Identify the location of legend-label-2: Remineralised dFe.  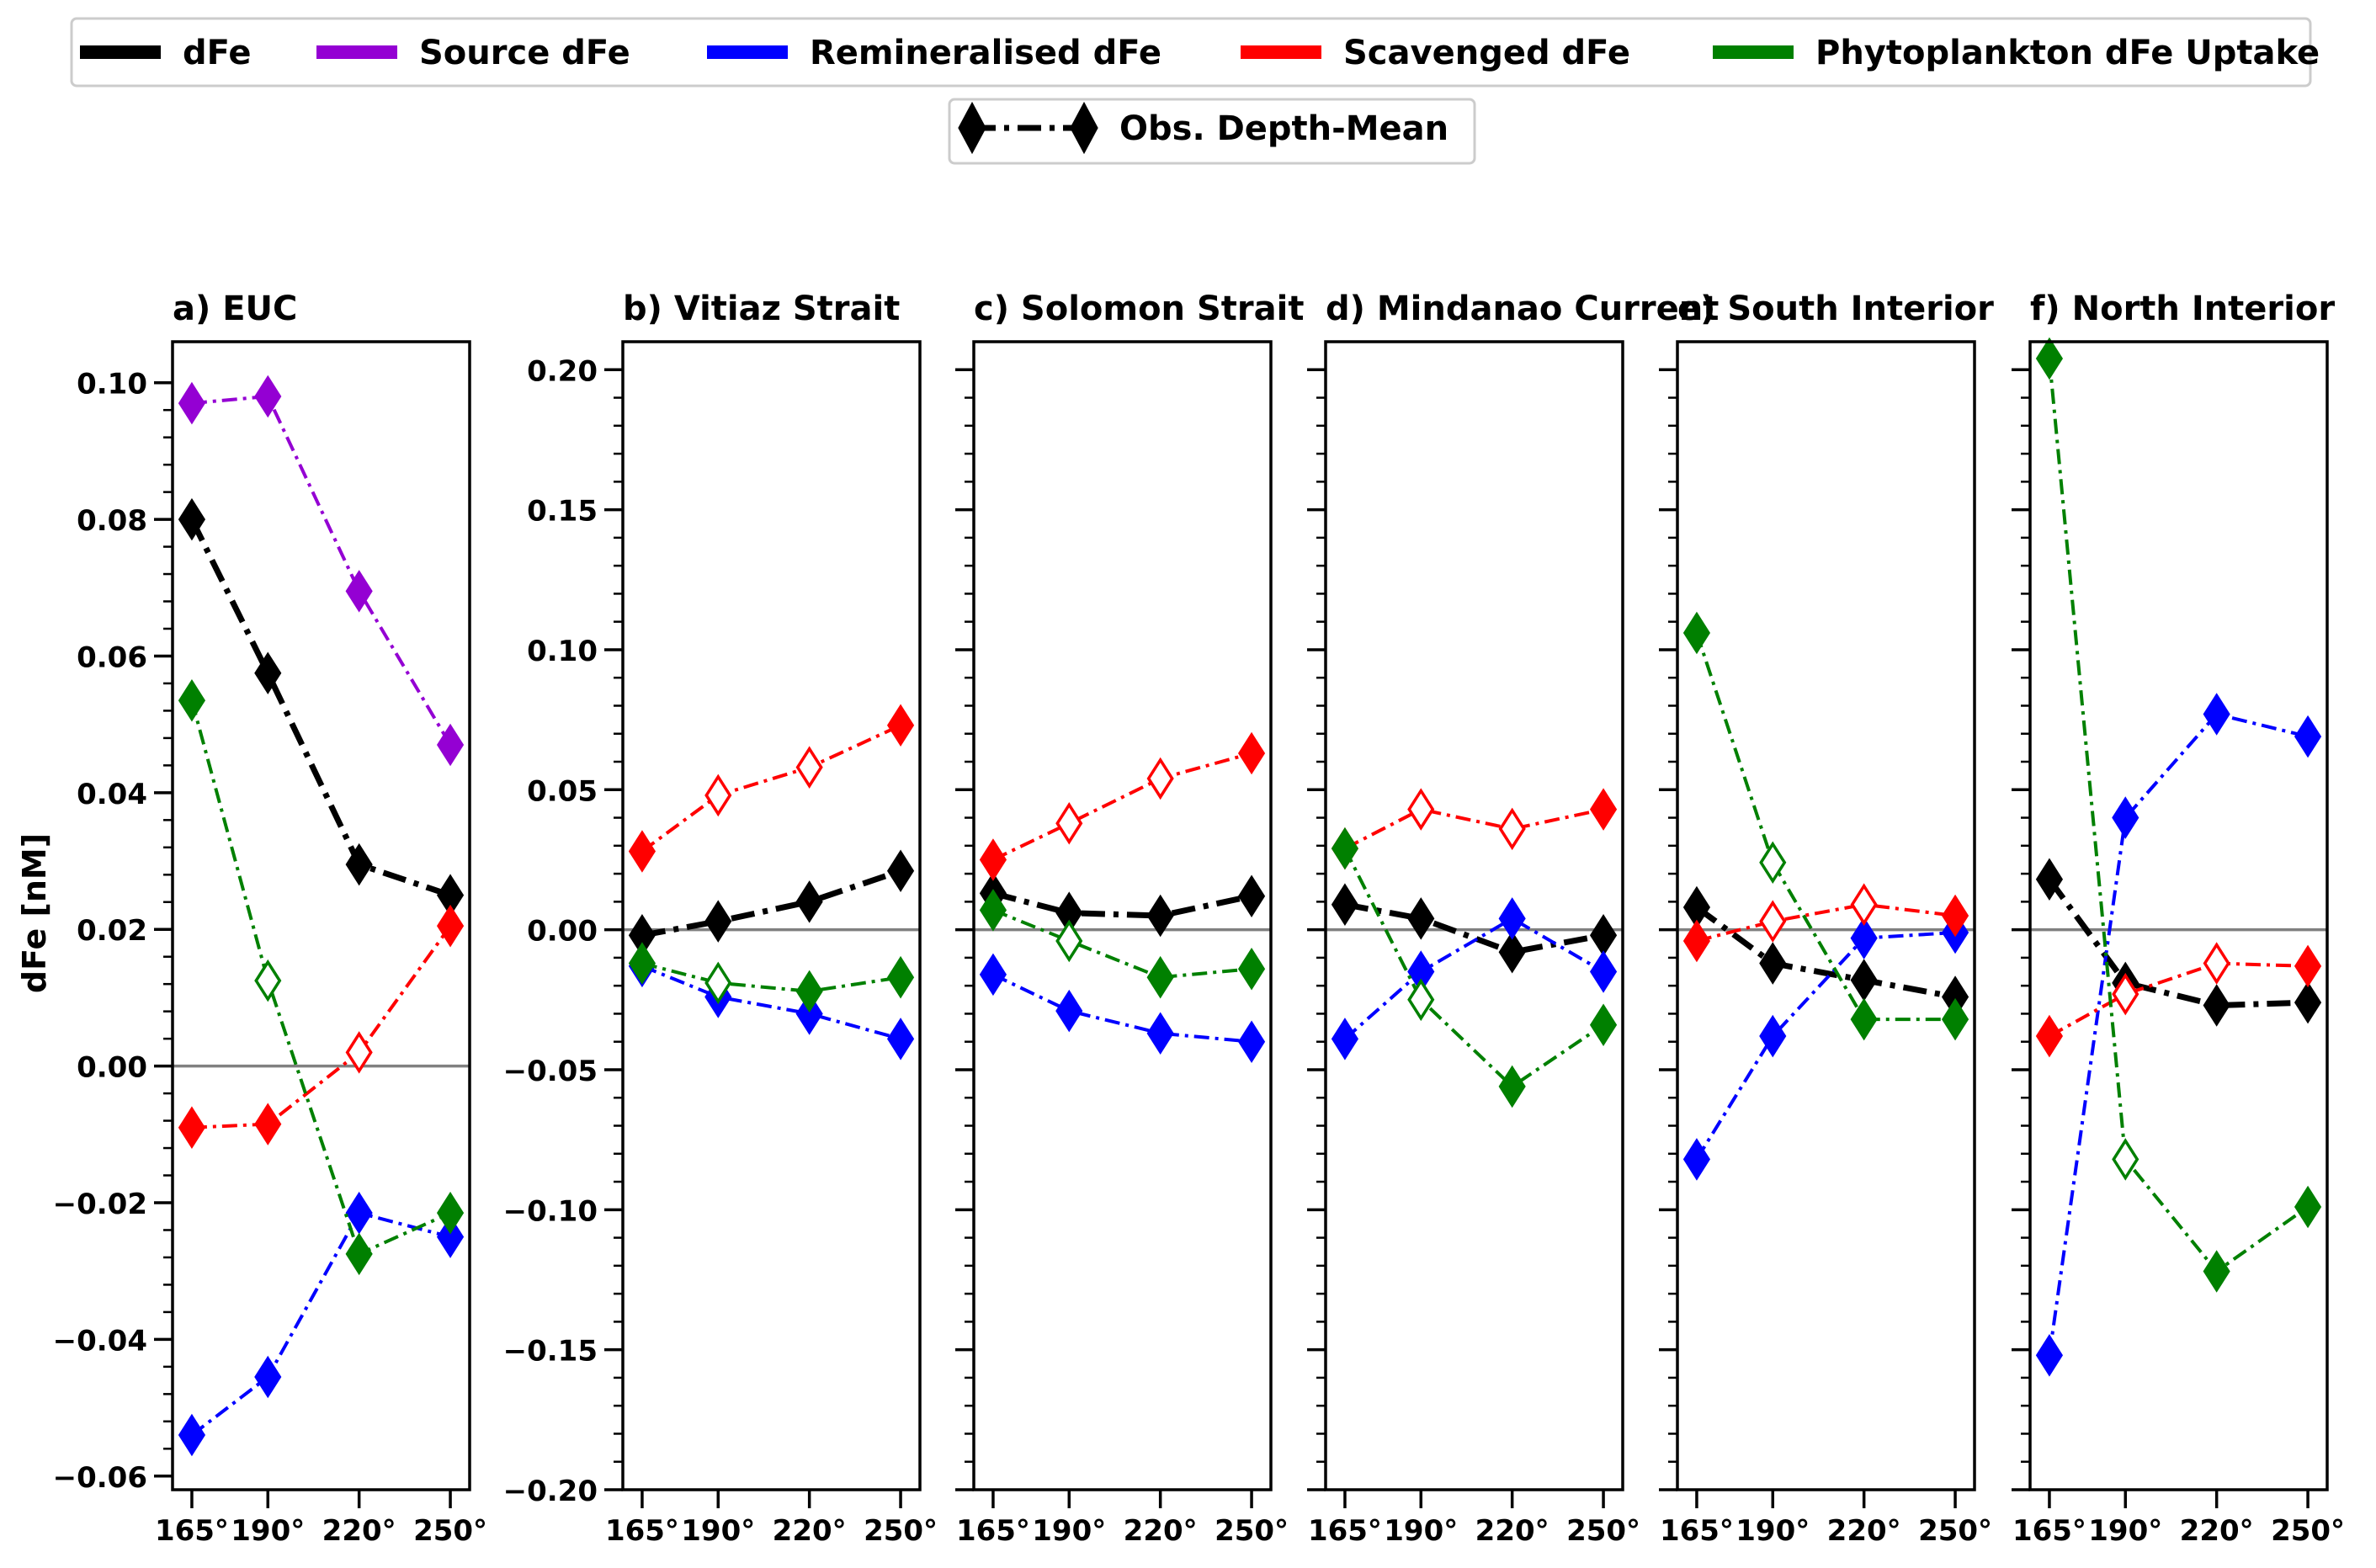
(985, 53).